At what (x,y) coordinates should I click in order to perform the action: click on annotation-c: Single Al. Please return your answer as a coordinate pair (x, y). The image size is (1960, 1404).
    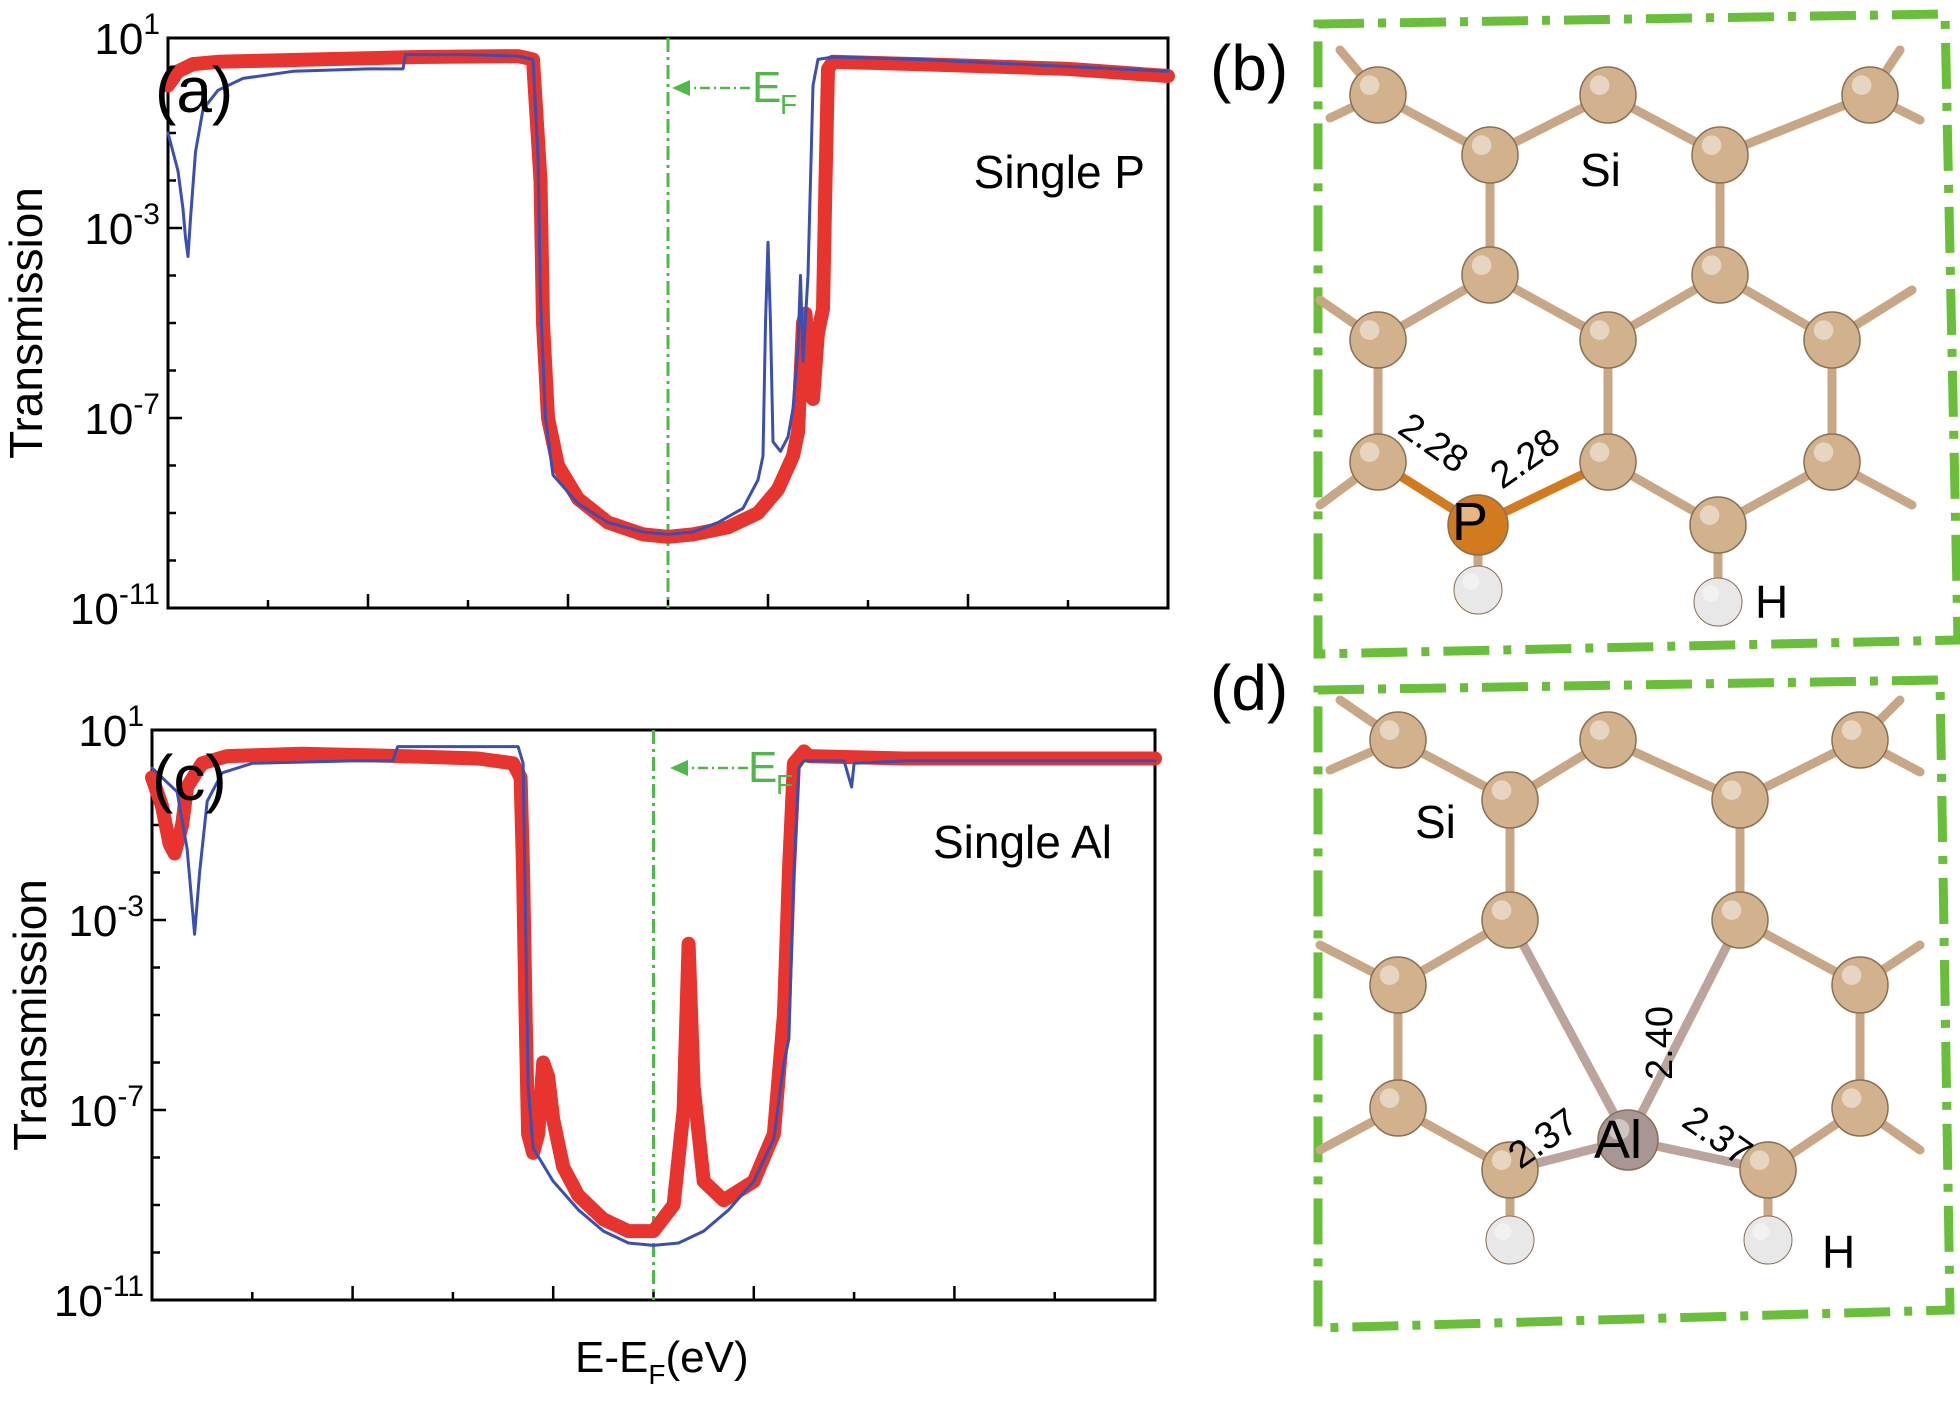
    Looking at the image, I should click on (1022, 842).